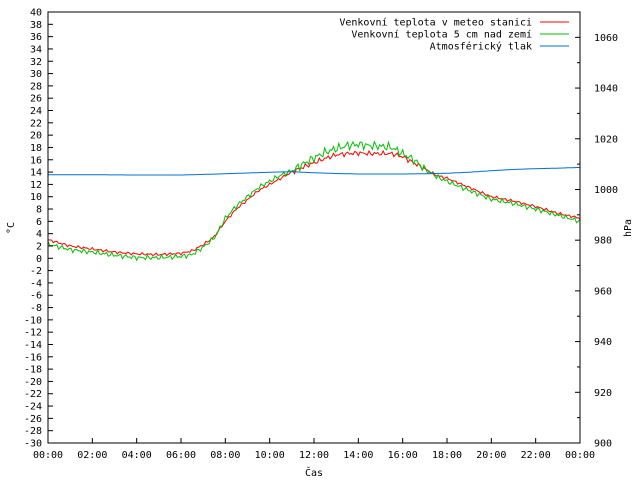  What do you see at coordinates (36, 185) in the screenshot?
I see `y-tick-label: 12` at bounding box center [36, 185].